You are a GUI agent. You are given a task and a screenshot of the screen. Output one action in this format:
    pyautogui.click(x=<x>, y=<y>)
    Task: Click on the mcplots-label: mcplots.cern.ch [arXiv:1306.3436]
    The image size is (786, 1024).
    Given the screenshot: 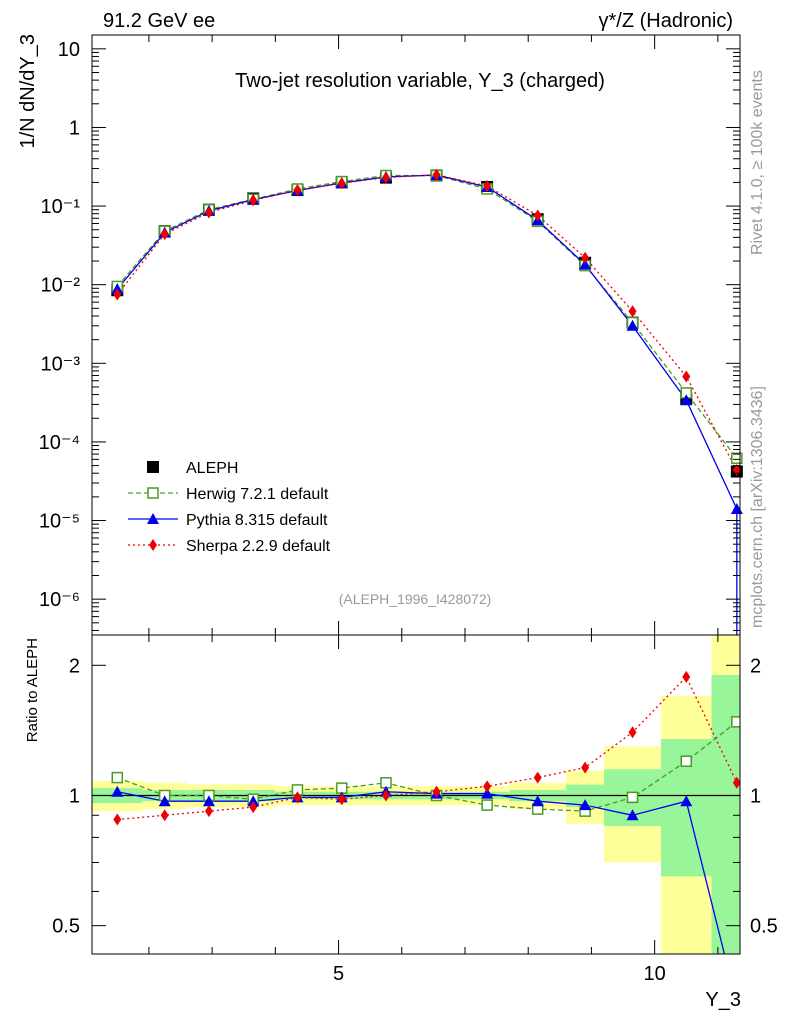 What is the action you would take?
    pyautogui.click(x=757, y=507)
    